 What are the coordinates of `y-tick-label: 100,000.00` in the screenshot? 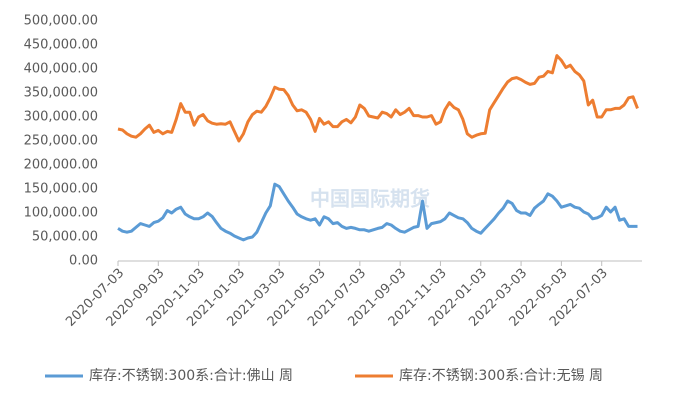 It's located at (61, 213).